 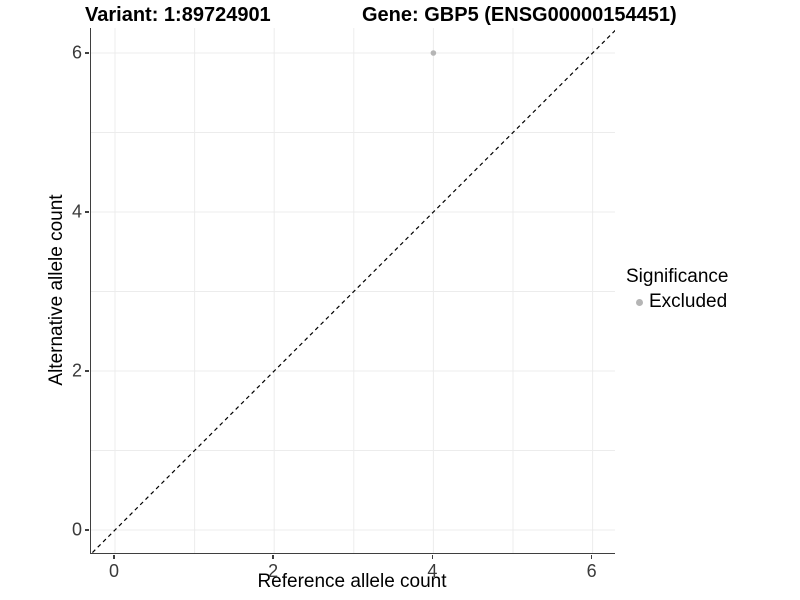 I want to click on legend-point-icon, so click(x=639, y=302).